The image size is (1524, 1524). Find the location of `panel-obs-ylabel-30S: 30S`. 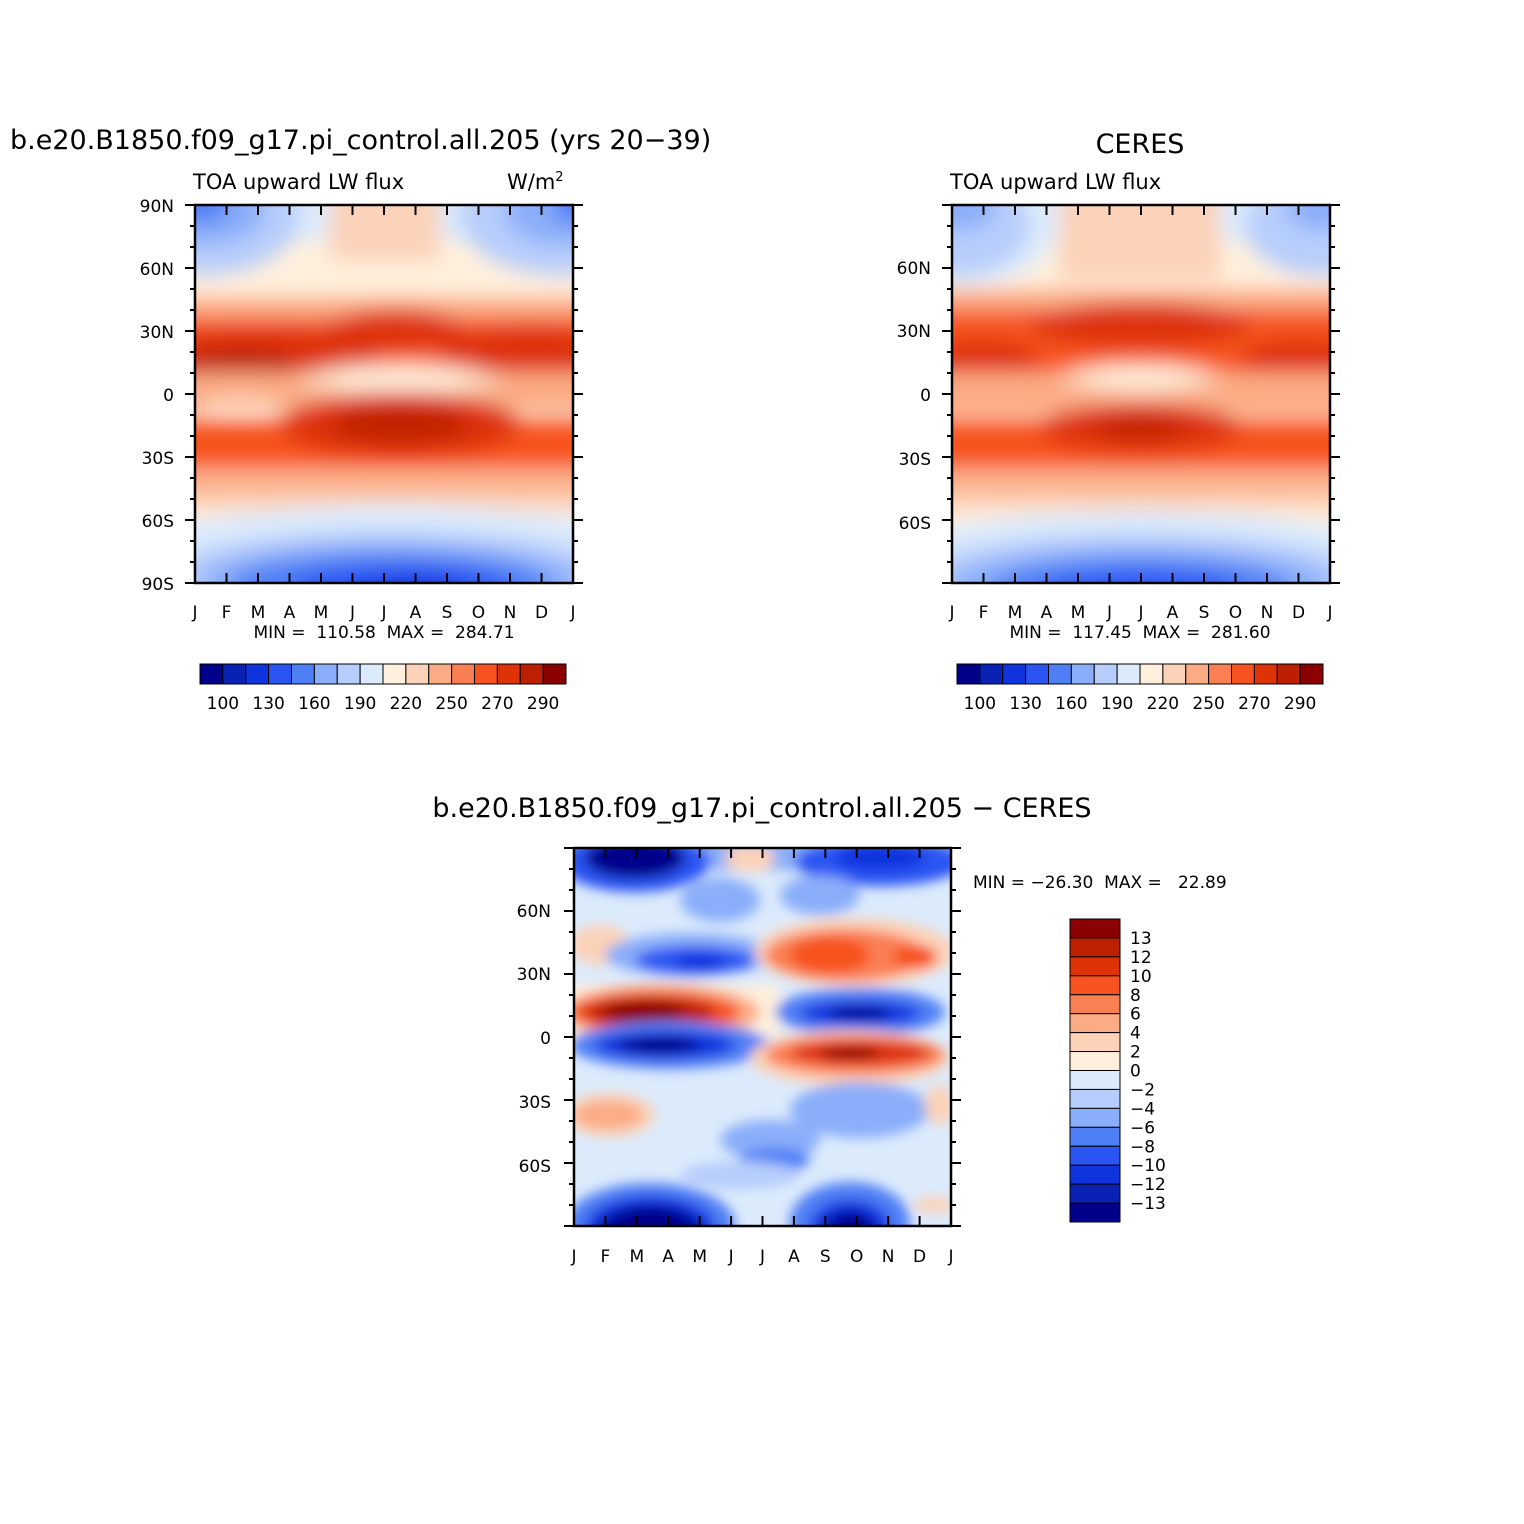

panel-obs-ylabel-30S: 30S is located at coordinates (915, 460).